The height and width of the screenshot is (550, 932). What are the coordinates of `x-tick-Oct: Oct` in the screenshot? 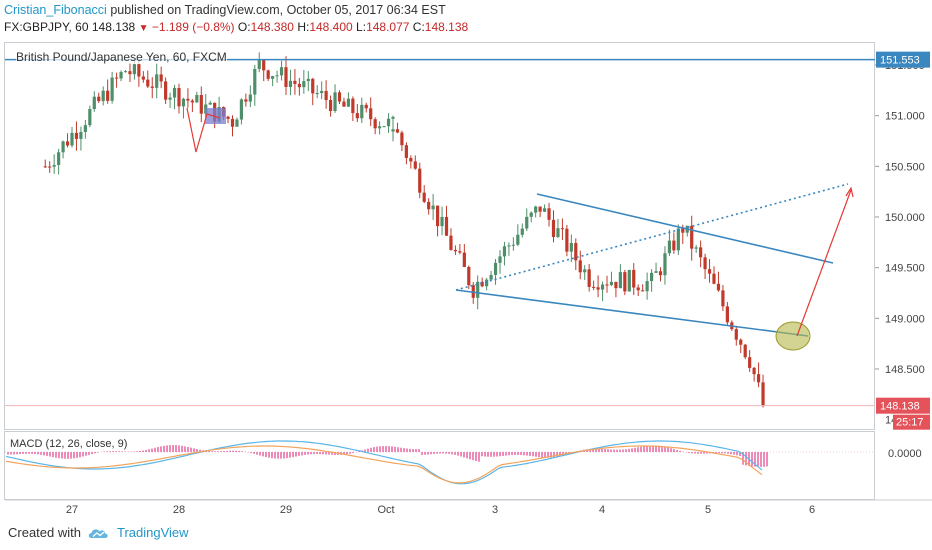 It's located at (385, 510).